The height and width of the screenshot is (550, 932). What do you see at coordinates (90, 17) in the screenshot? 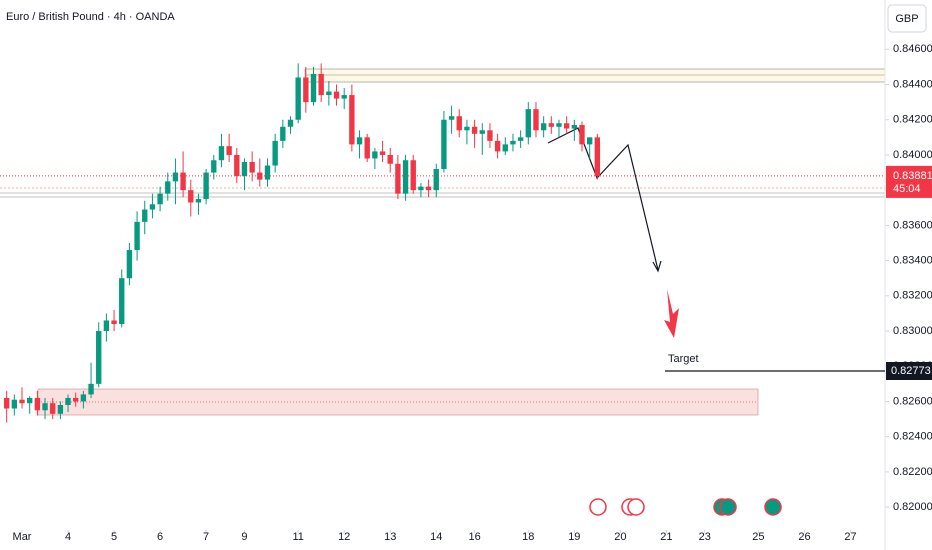
I see `chart-title: Euro / British Pound · 4h · OANDA` at bounding box center [90, 17].